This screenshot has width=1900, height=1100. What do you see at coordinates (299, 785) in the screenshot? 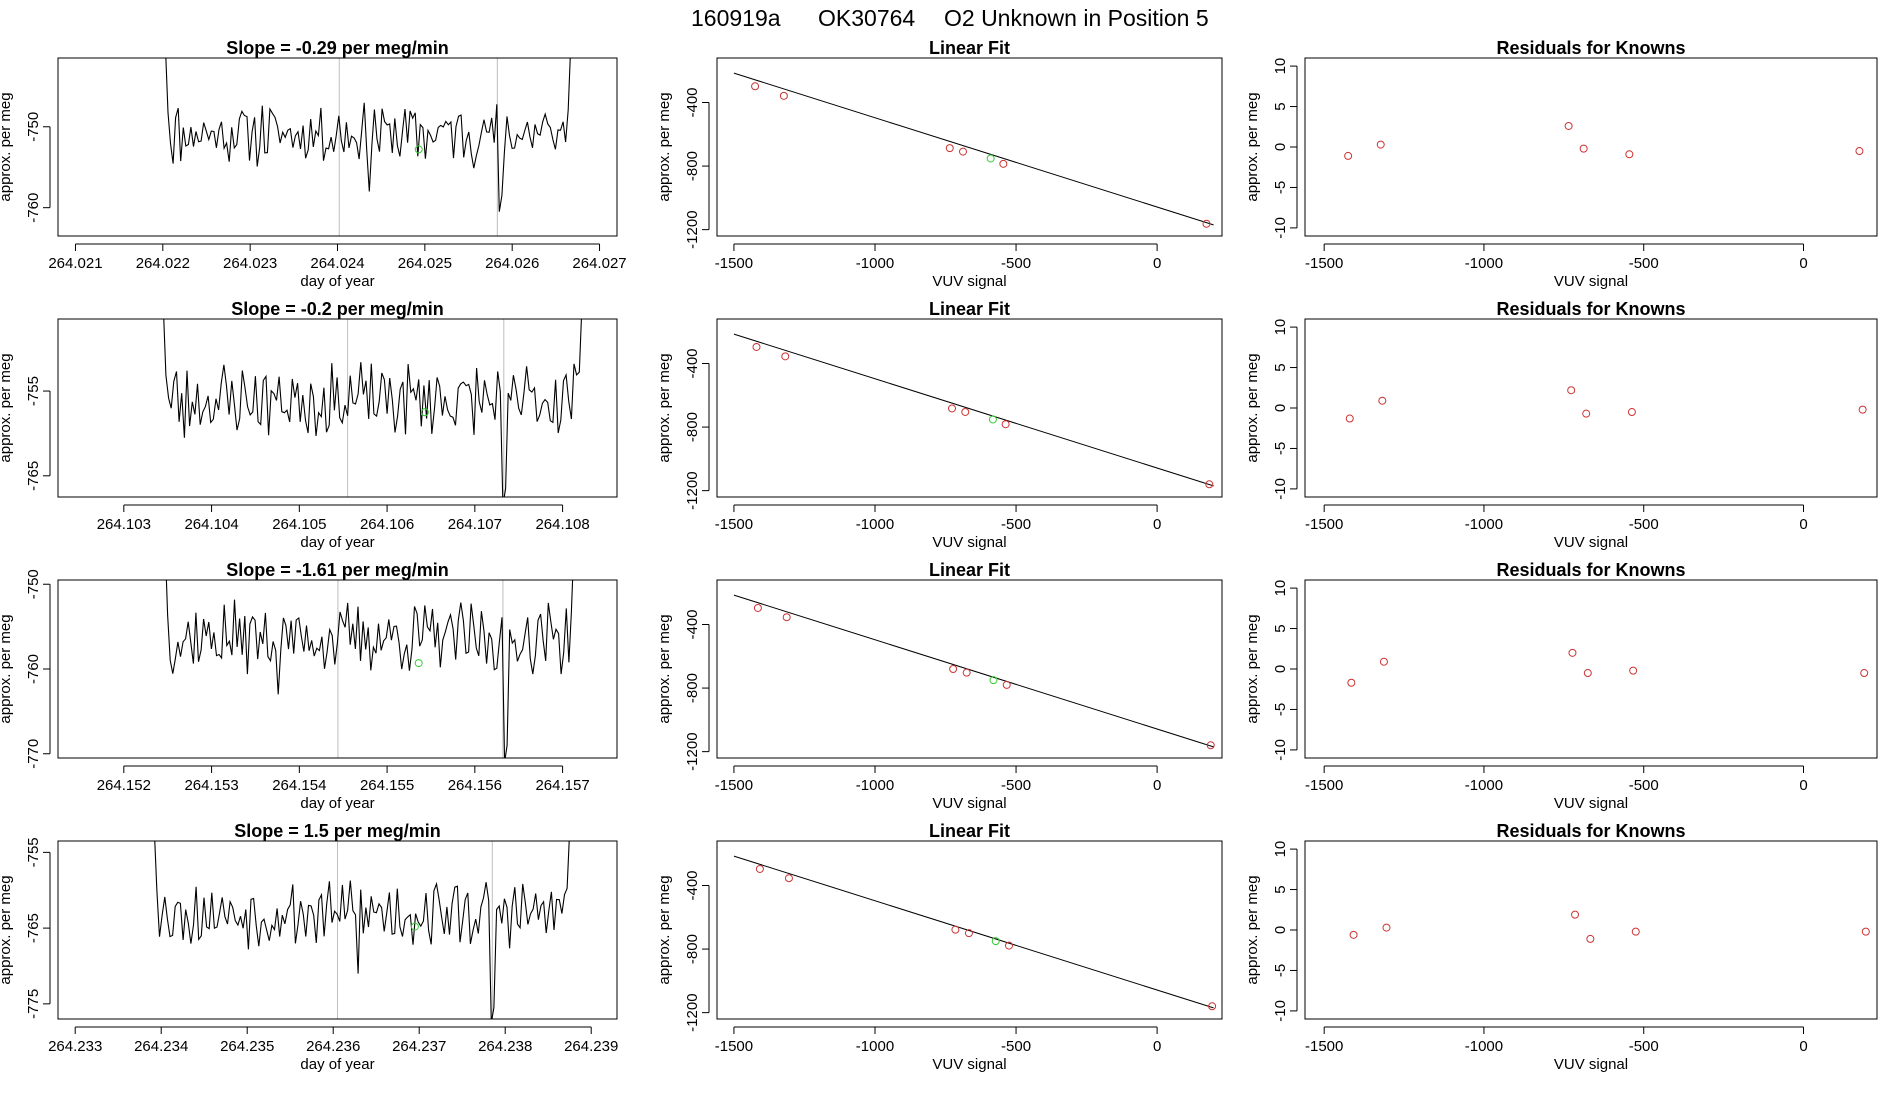
I see `x-tick-label: 264.154` at bounding box center [299, 785].